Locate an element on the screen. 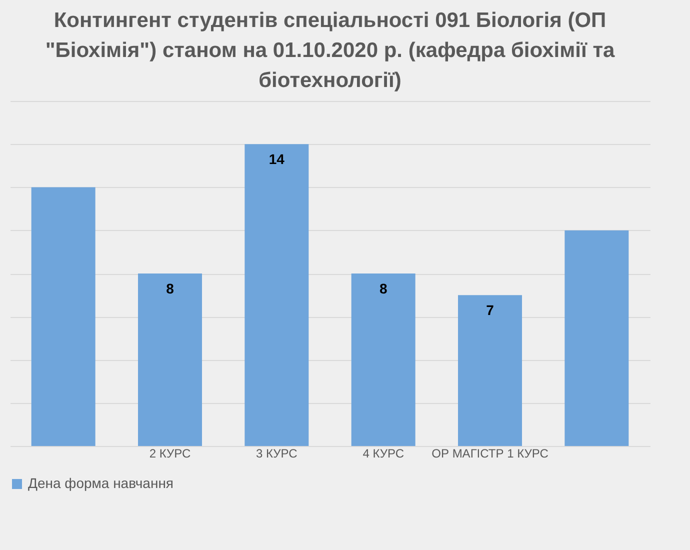 This screenshot has height=550, width=690. legend-label: Дена форма навчання is located at coordinates (101, 483).